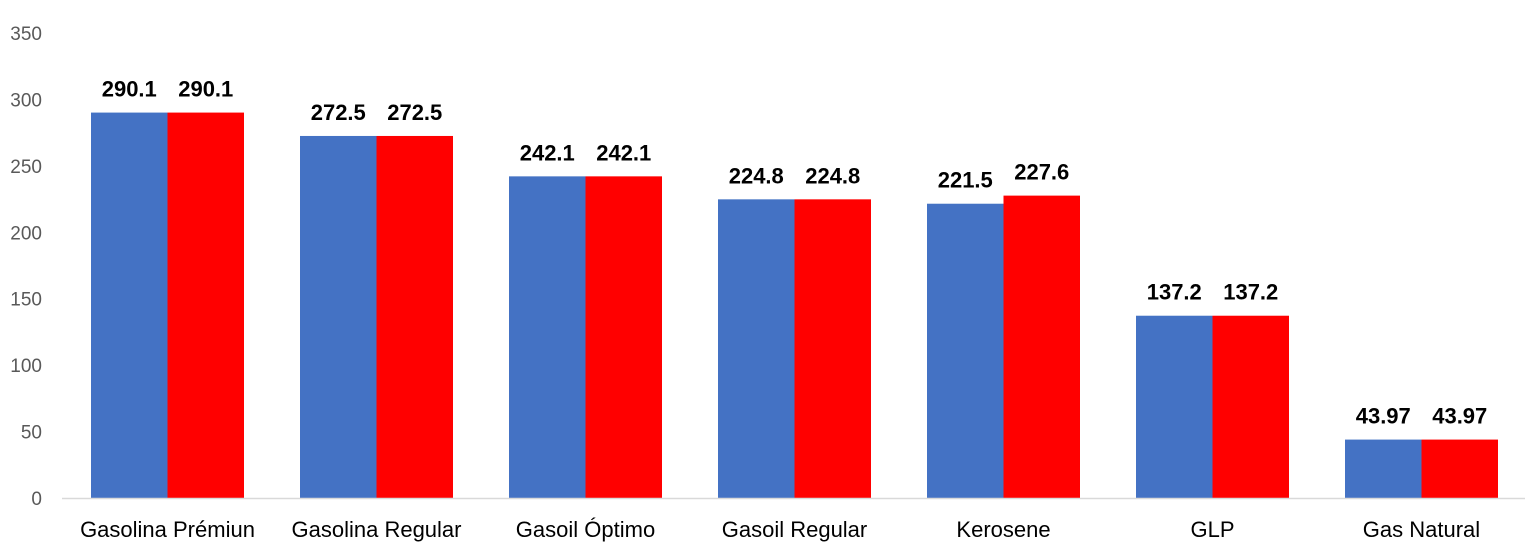  Describe the element at coordinates (1421, 529) in the screenshot. I see `x-tick-label: Gas Natural` at that location.